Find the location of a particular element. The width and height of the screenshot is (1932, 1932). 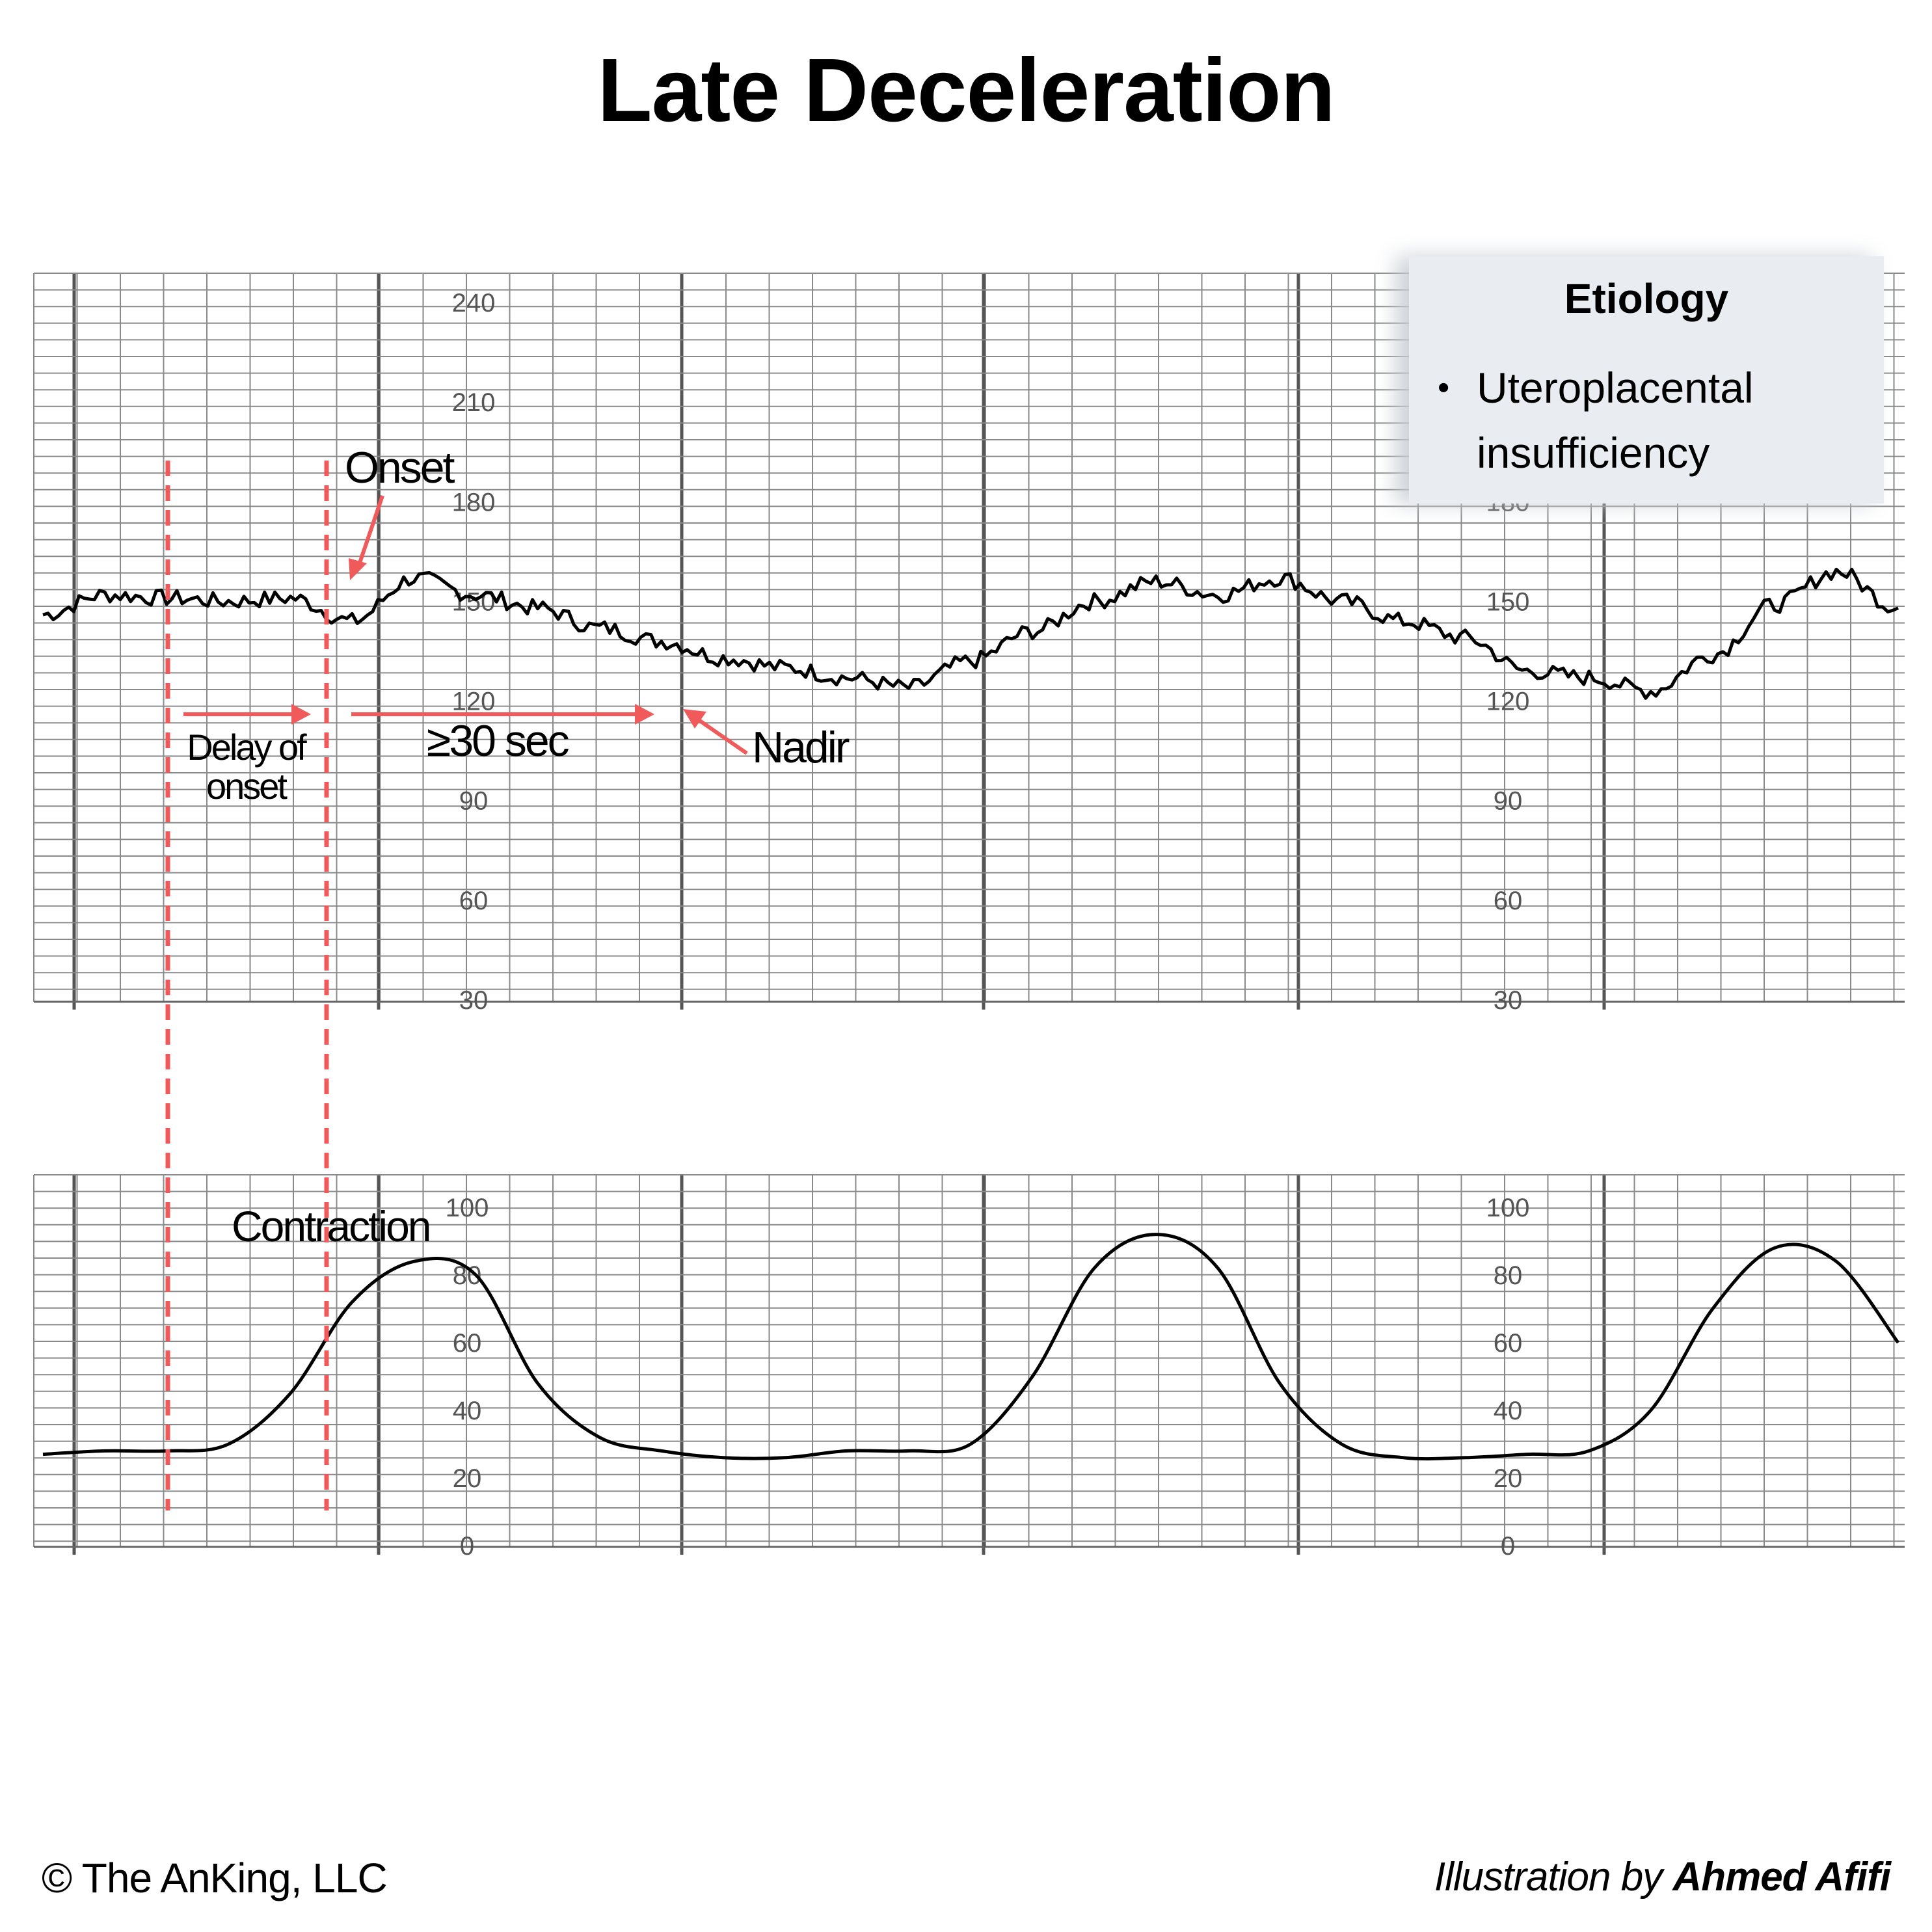

uc-trace is located at coordinates (970, 1347).